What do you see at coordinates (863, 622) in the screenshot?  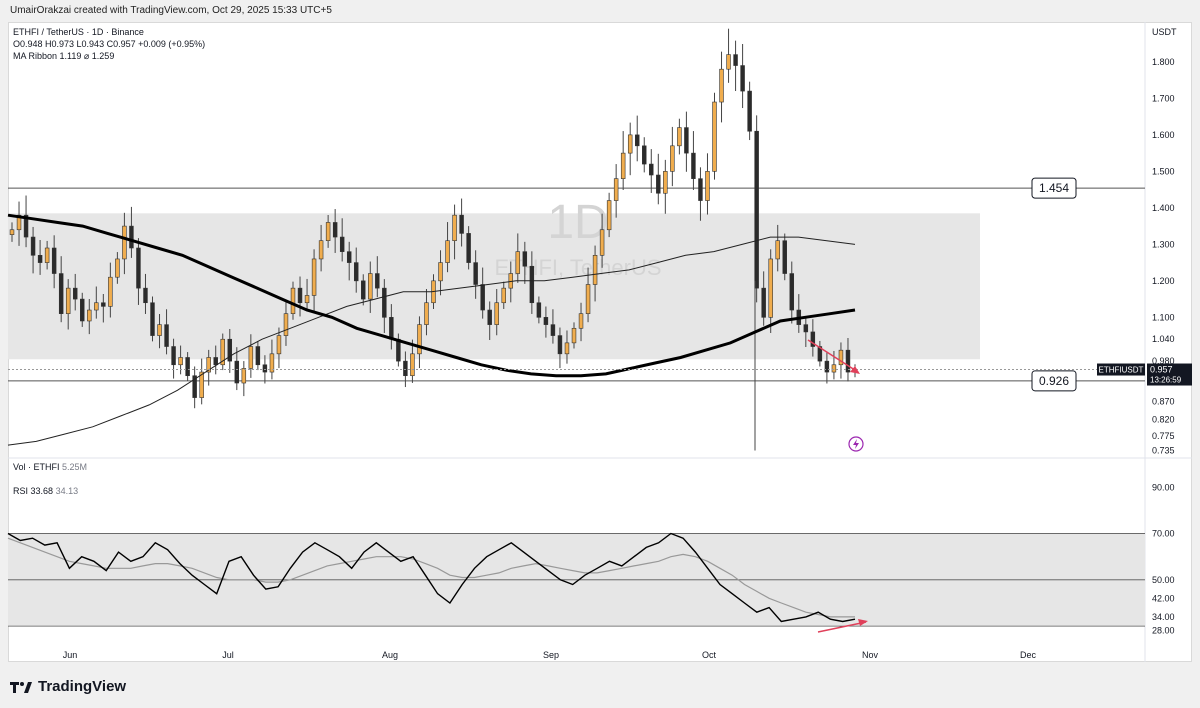 I see `rsi-arrow-head` at bounding box center [863, 622].